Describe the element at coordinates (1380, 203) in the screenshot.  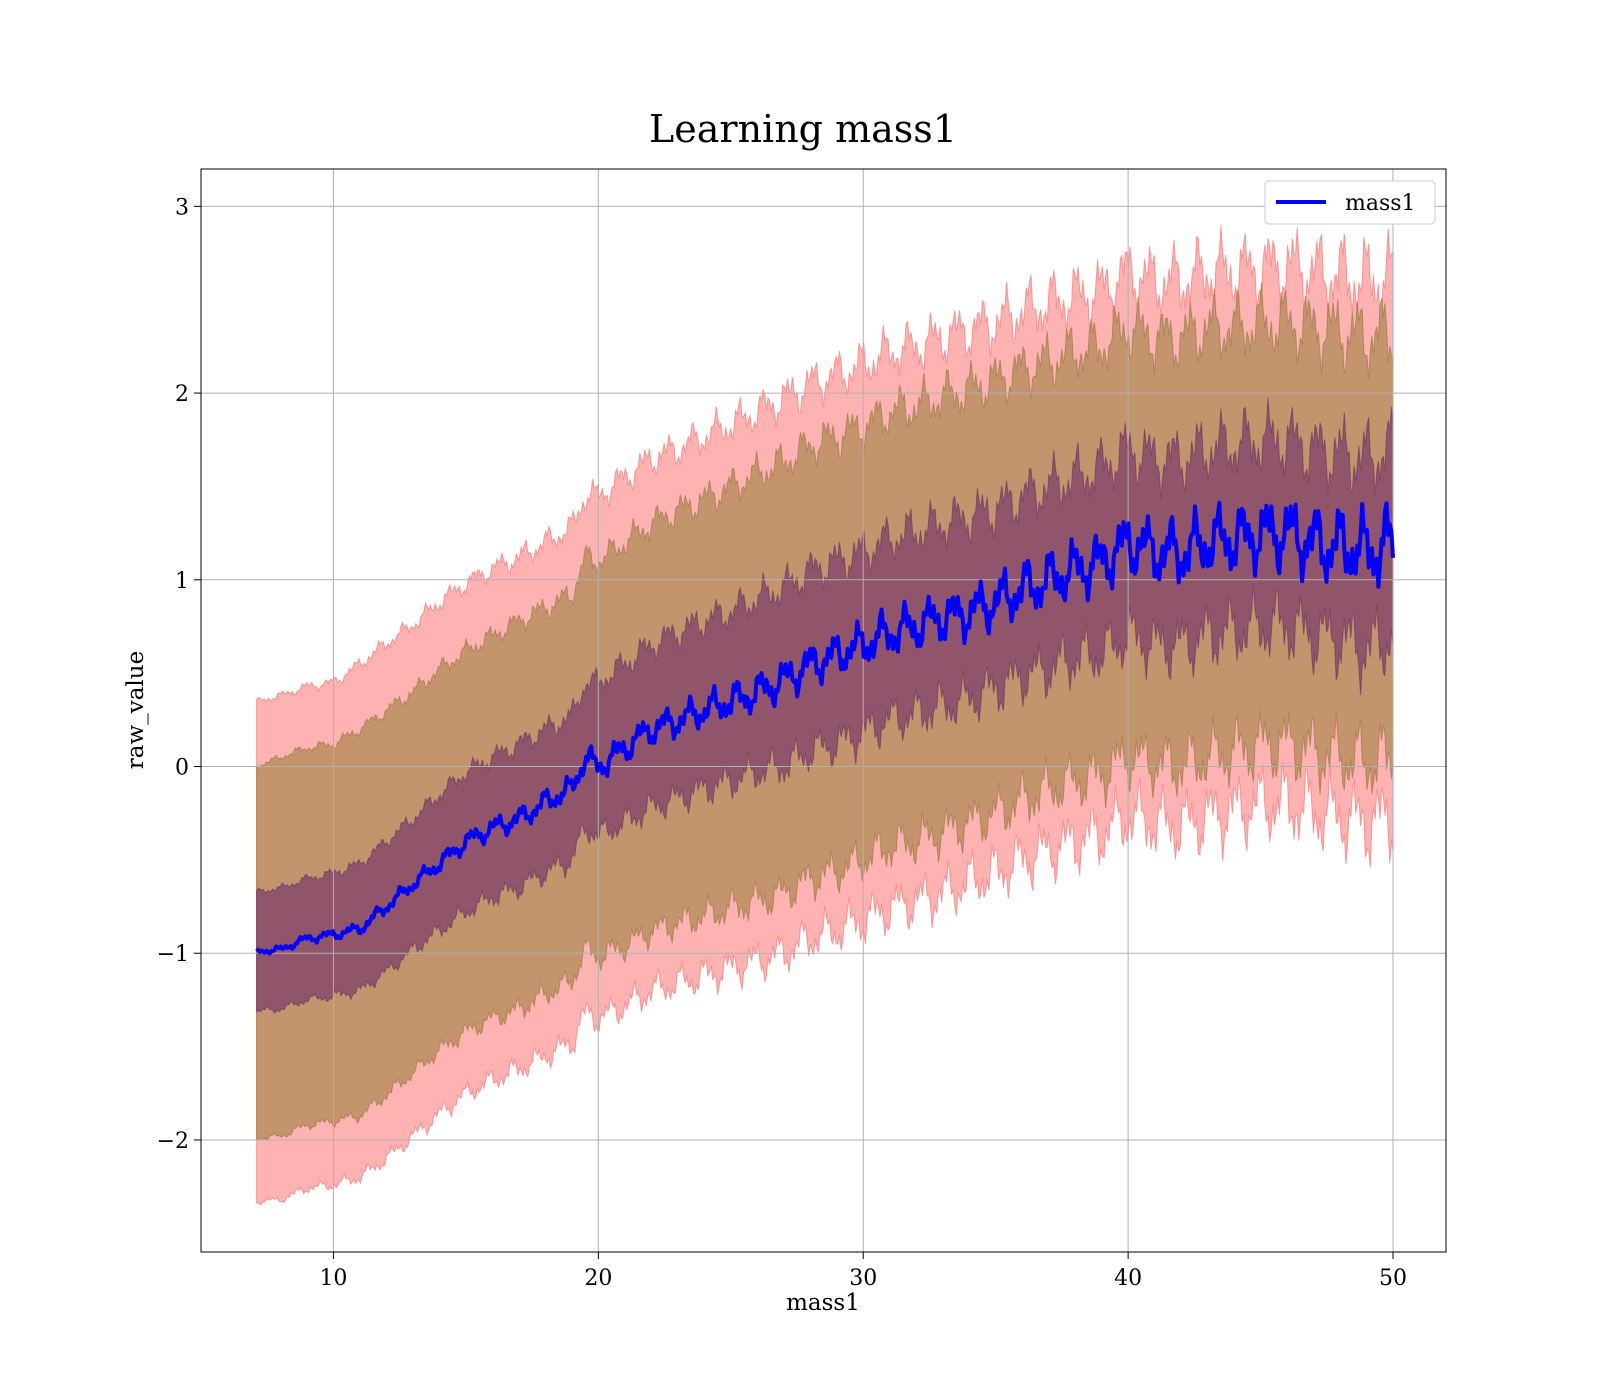
I see `legend-label-mass1: mass1` at that location.